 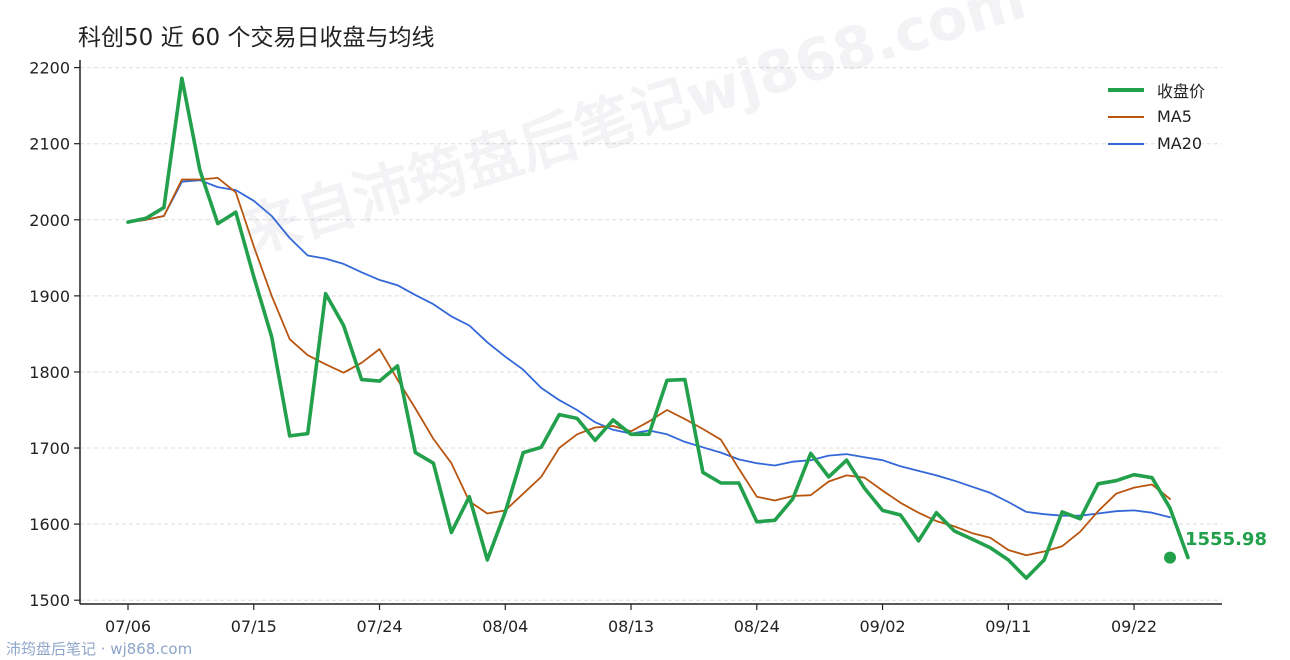 I want to click on legend-label-ma5: MA5, so click(x=1174, y=116).